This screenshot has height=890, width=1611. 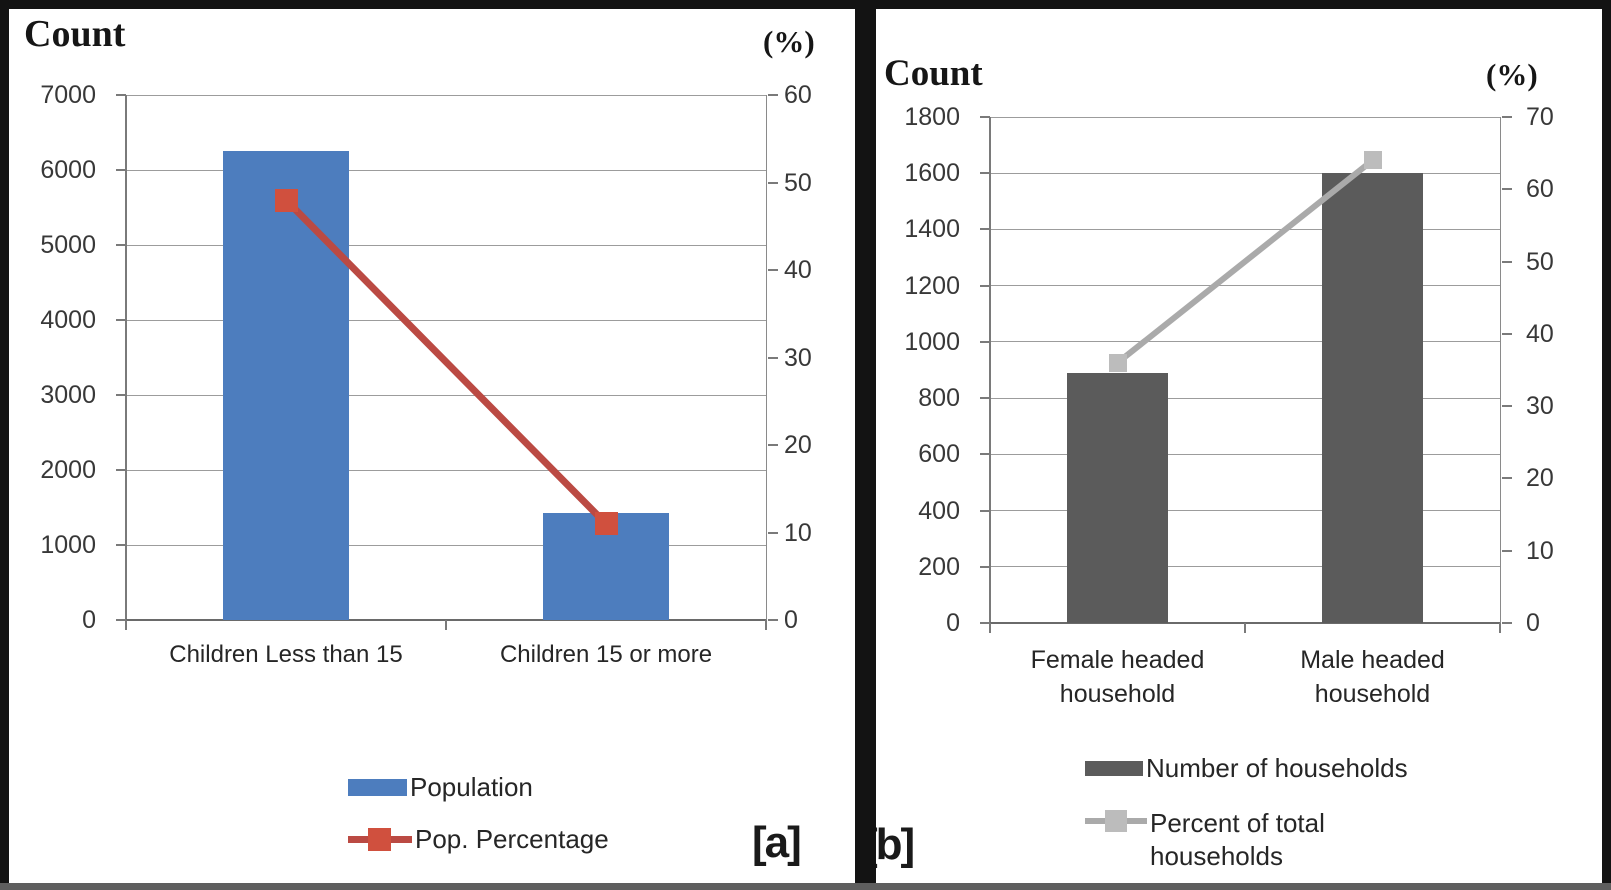 I want to click on legend-item-pop-percentage: Pop. Percentage, so click(x=478, y=839).